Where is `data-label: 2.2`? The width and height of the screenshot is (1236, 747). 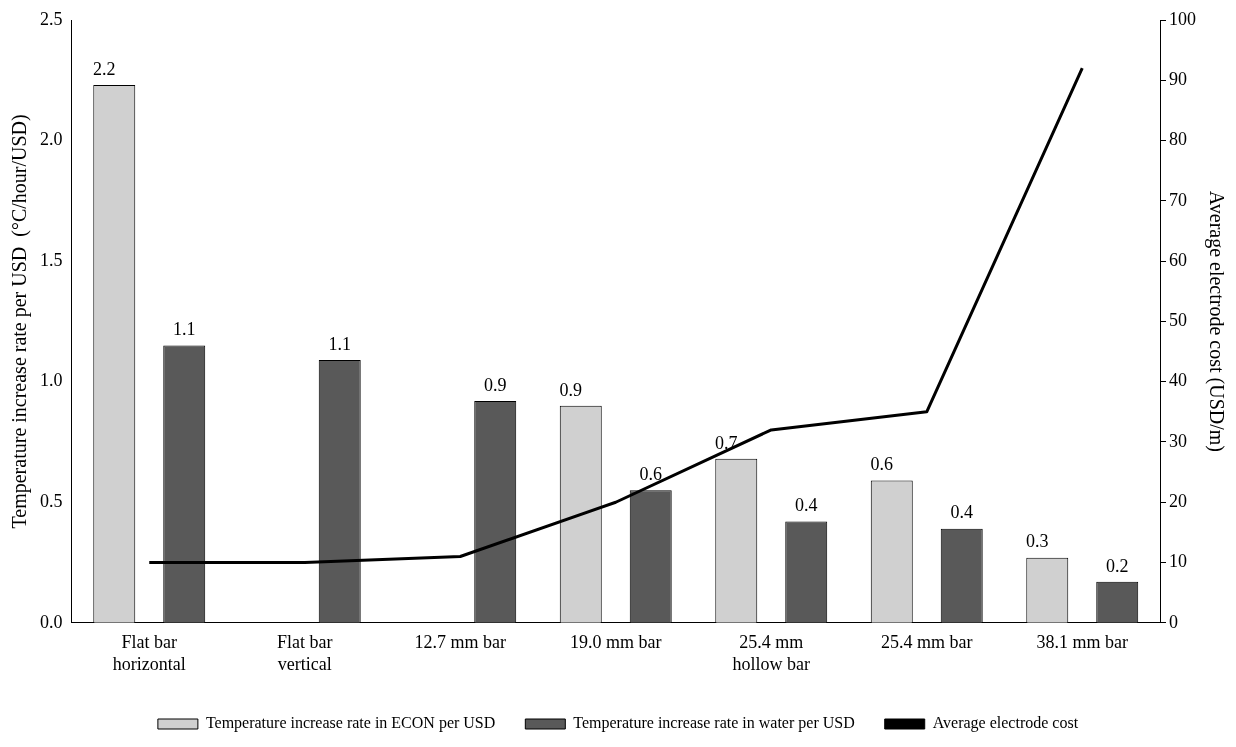 data-label: 2.2 is located at coordinates (104, 68).